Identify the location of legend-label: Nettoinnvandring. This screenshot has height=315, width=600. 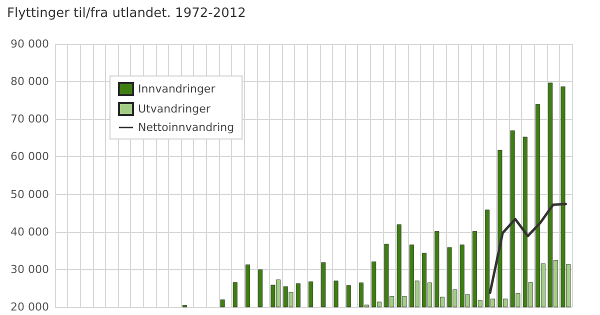
(186, 127).